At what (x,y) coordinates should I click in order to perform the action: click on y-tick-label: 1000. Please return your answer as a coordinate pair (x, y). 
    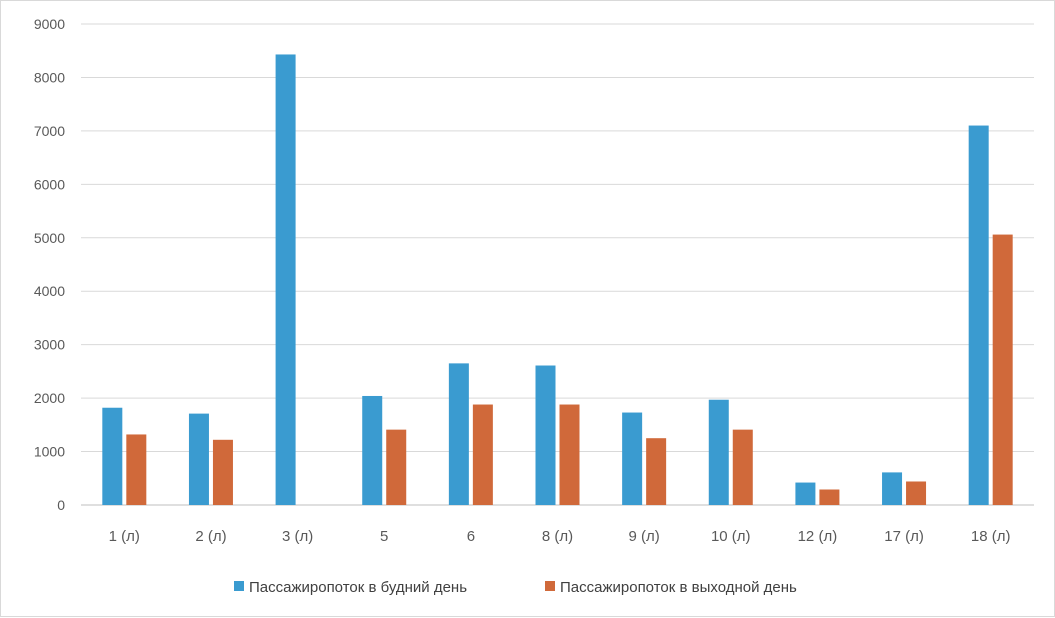
    Looking at the image, I should click on (49, 452).